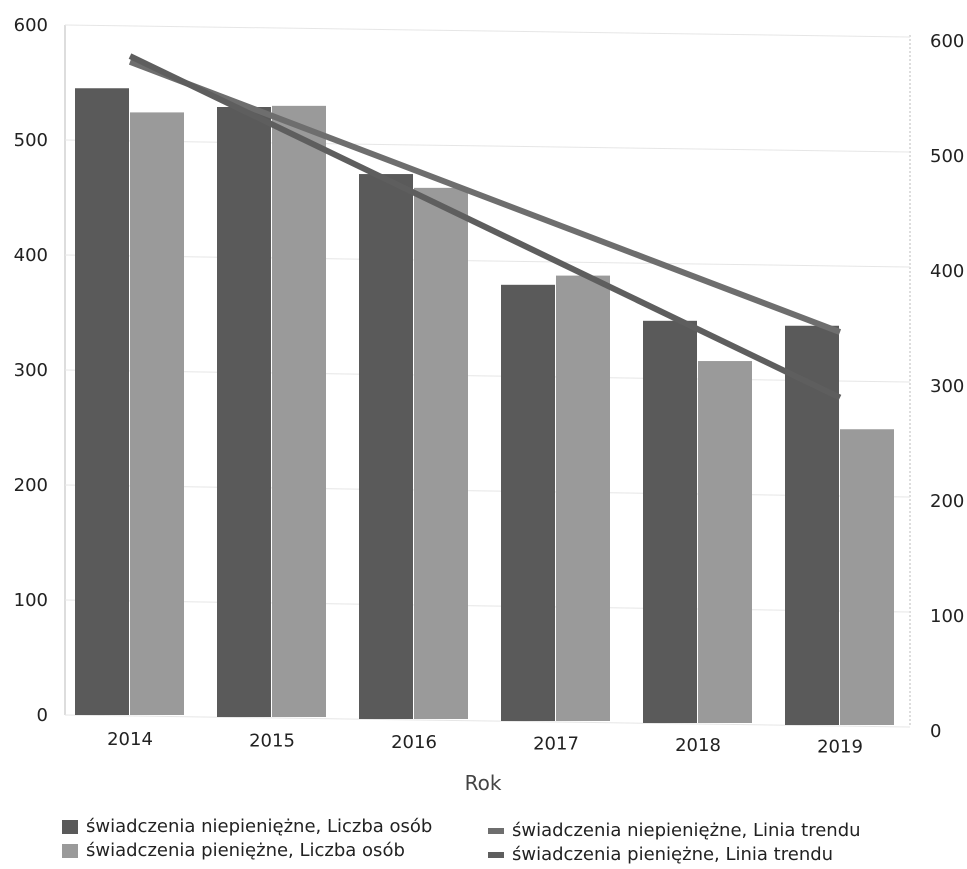 This screenshot has width=967, height=869. Describe the element at coordinates (485, 743) in the screenshot. I see `x-axis: 2014 2015 2016 2017 2018 2019` at that location.